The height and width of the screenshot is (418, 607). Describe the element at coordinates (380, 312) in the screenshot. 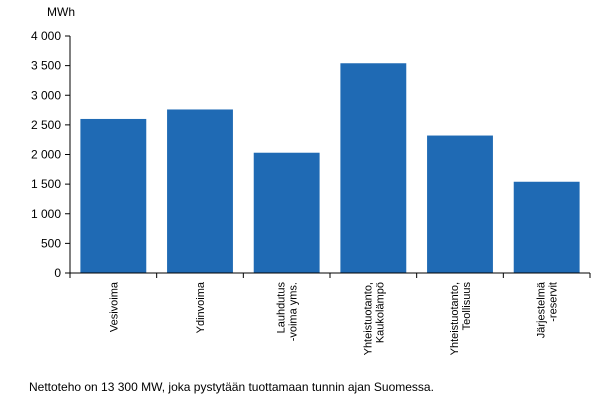

I see `x-category-label: Kaukolämpö` at that location.